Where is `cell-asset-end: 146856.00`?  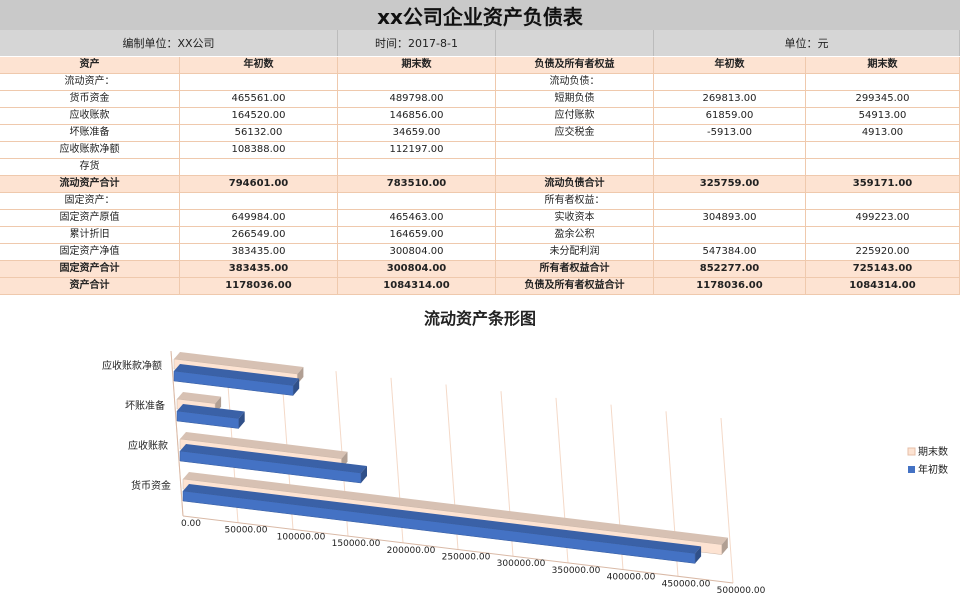 cell-asset-end: 146856.00 is located at coordinates (417, 116).